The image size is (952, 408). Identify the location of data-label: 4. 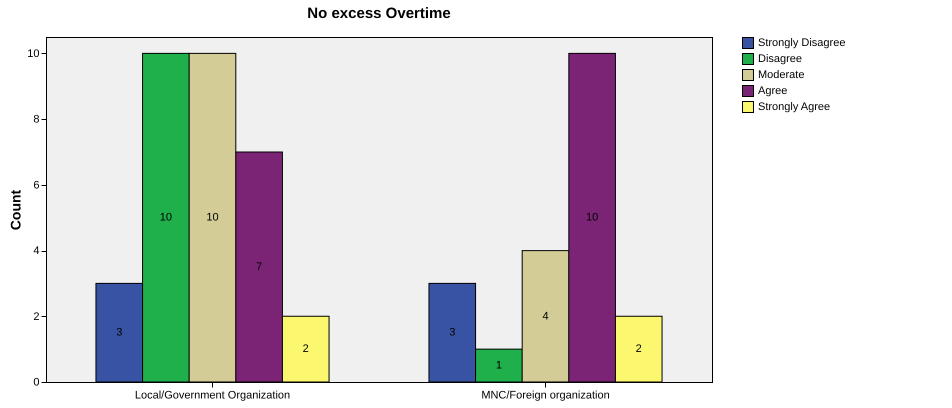
(545, 316).